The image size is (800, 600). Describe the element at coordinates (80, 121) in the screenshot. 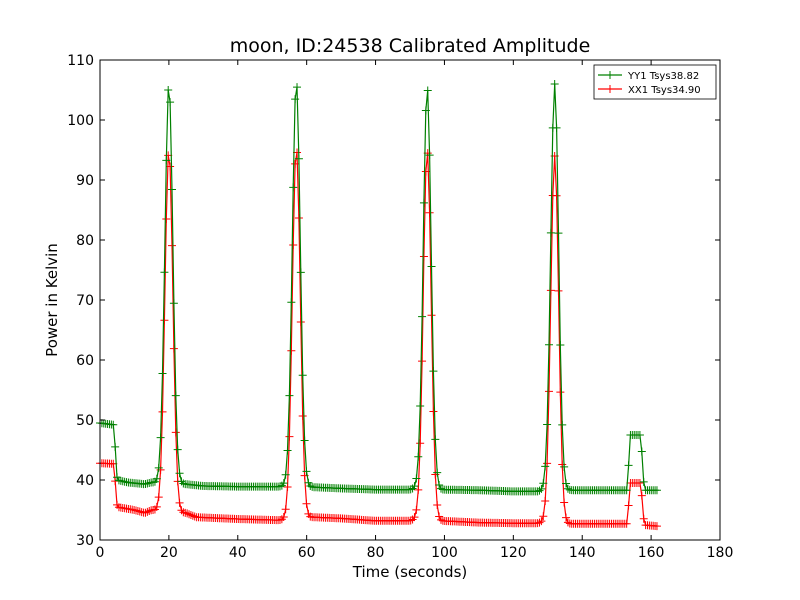

I see `y-tick-label: 100` at that location.